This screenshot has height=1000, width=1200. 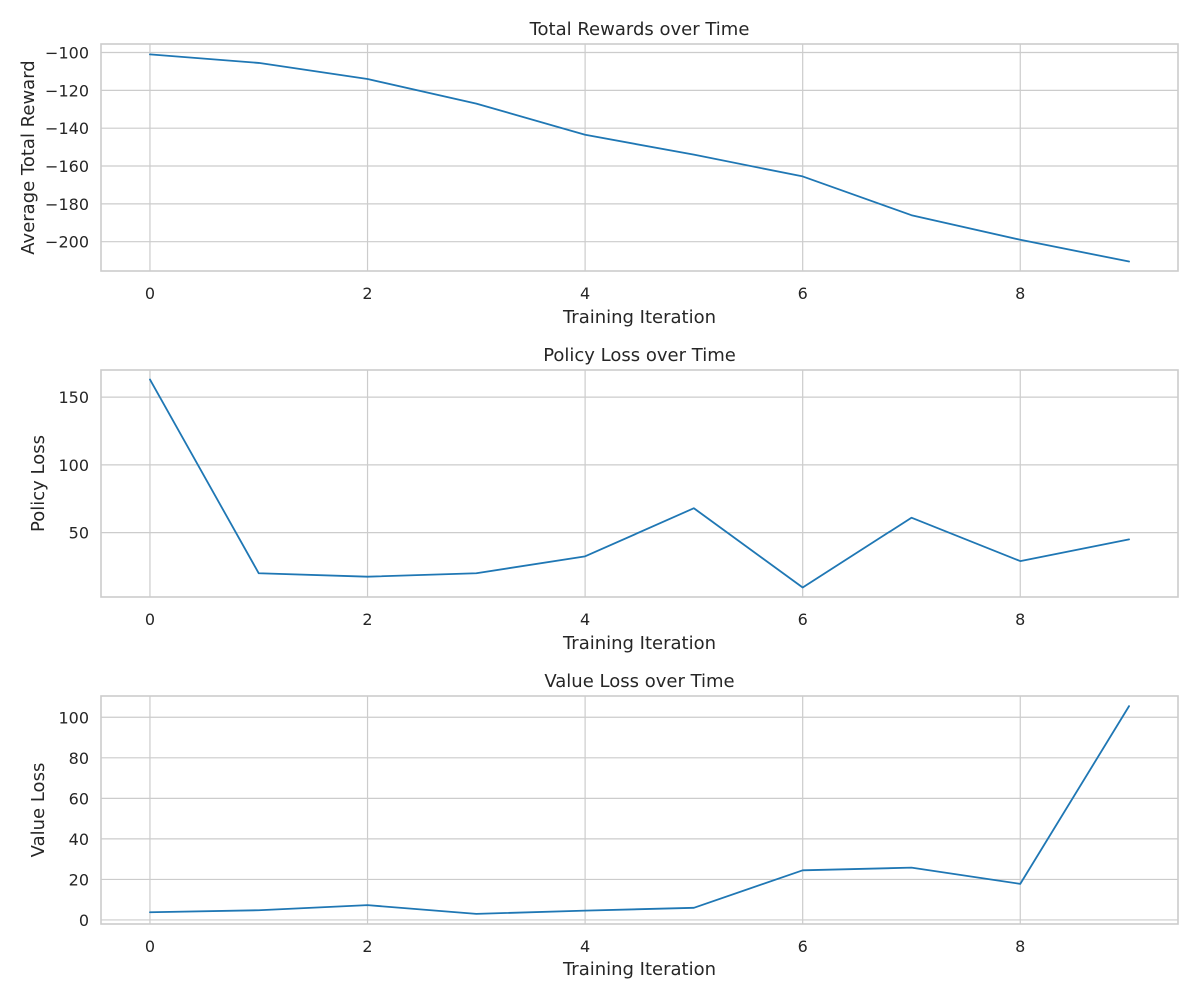 I want to click on y-tick-label: −200, so click(x=67, y=242).